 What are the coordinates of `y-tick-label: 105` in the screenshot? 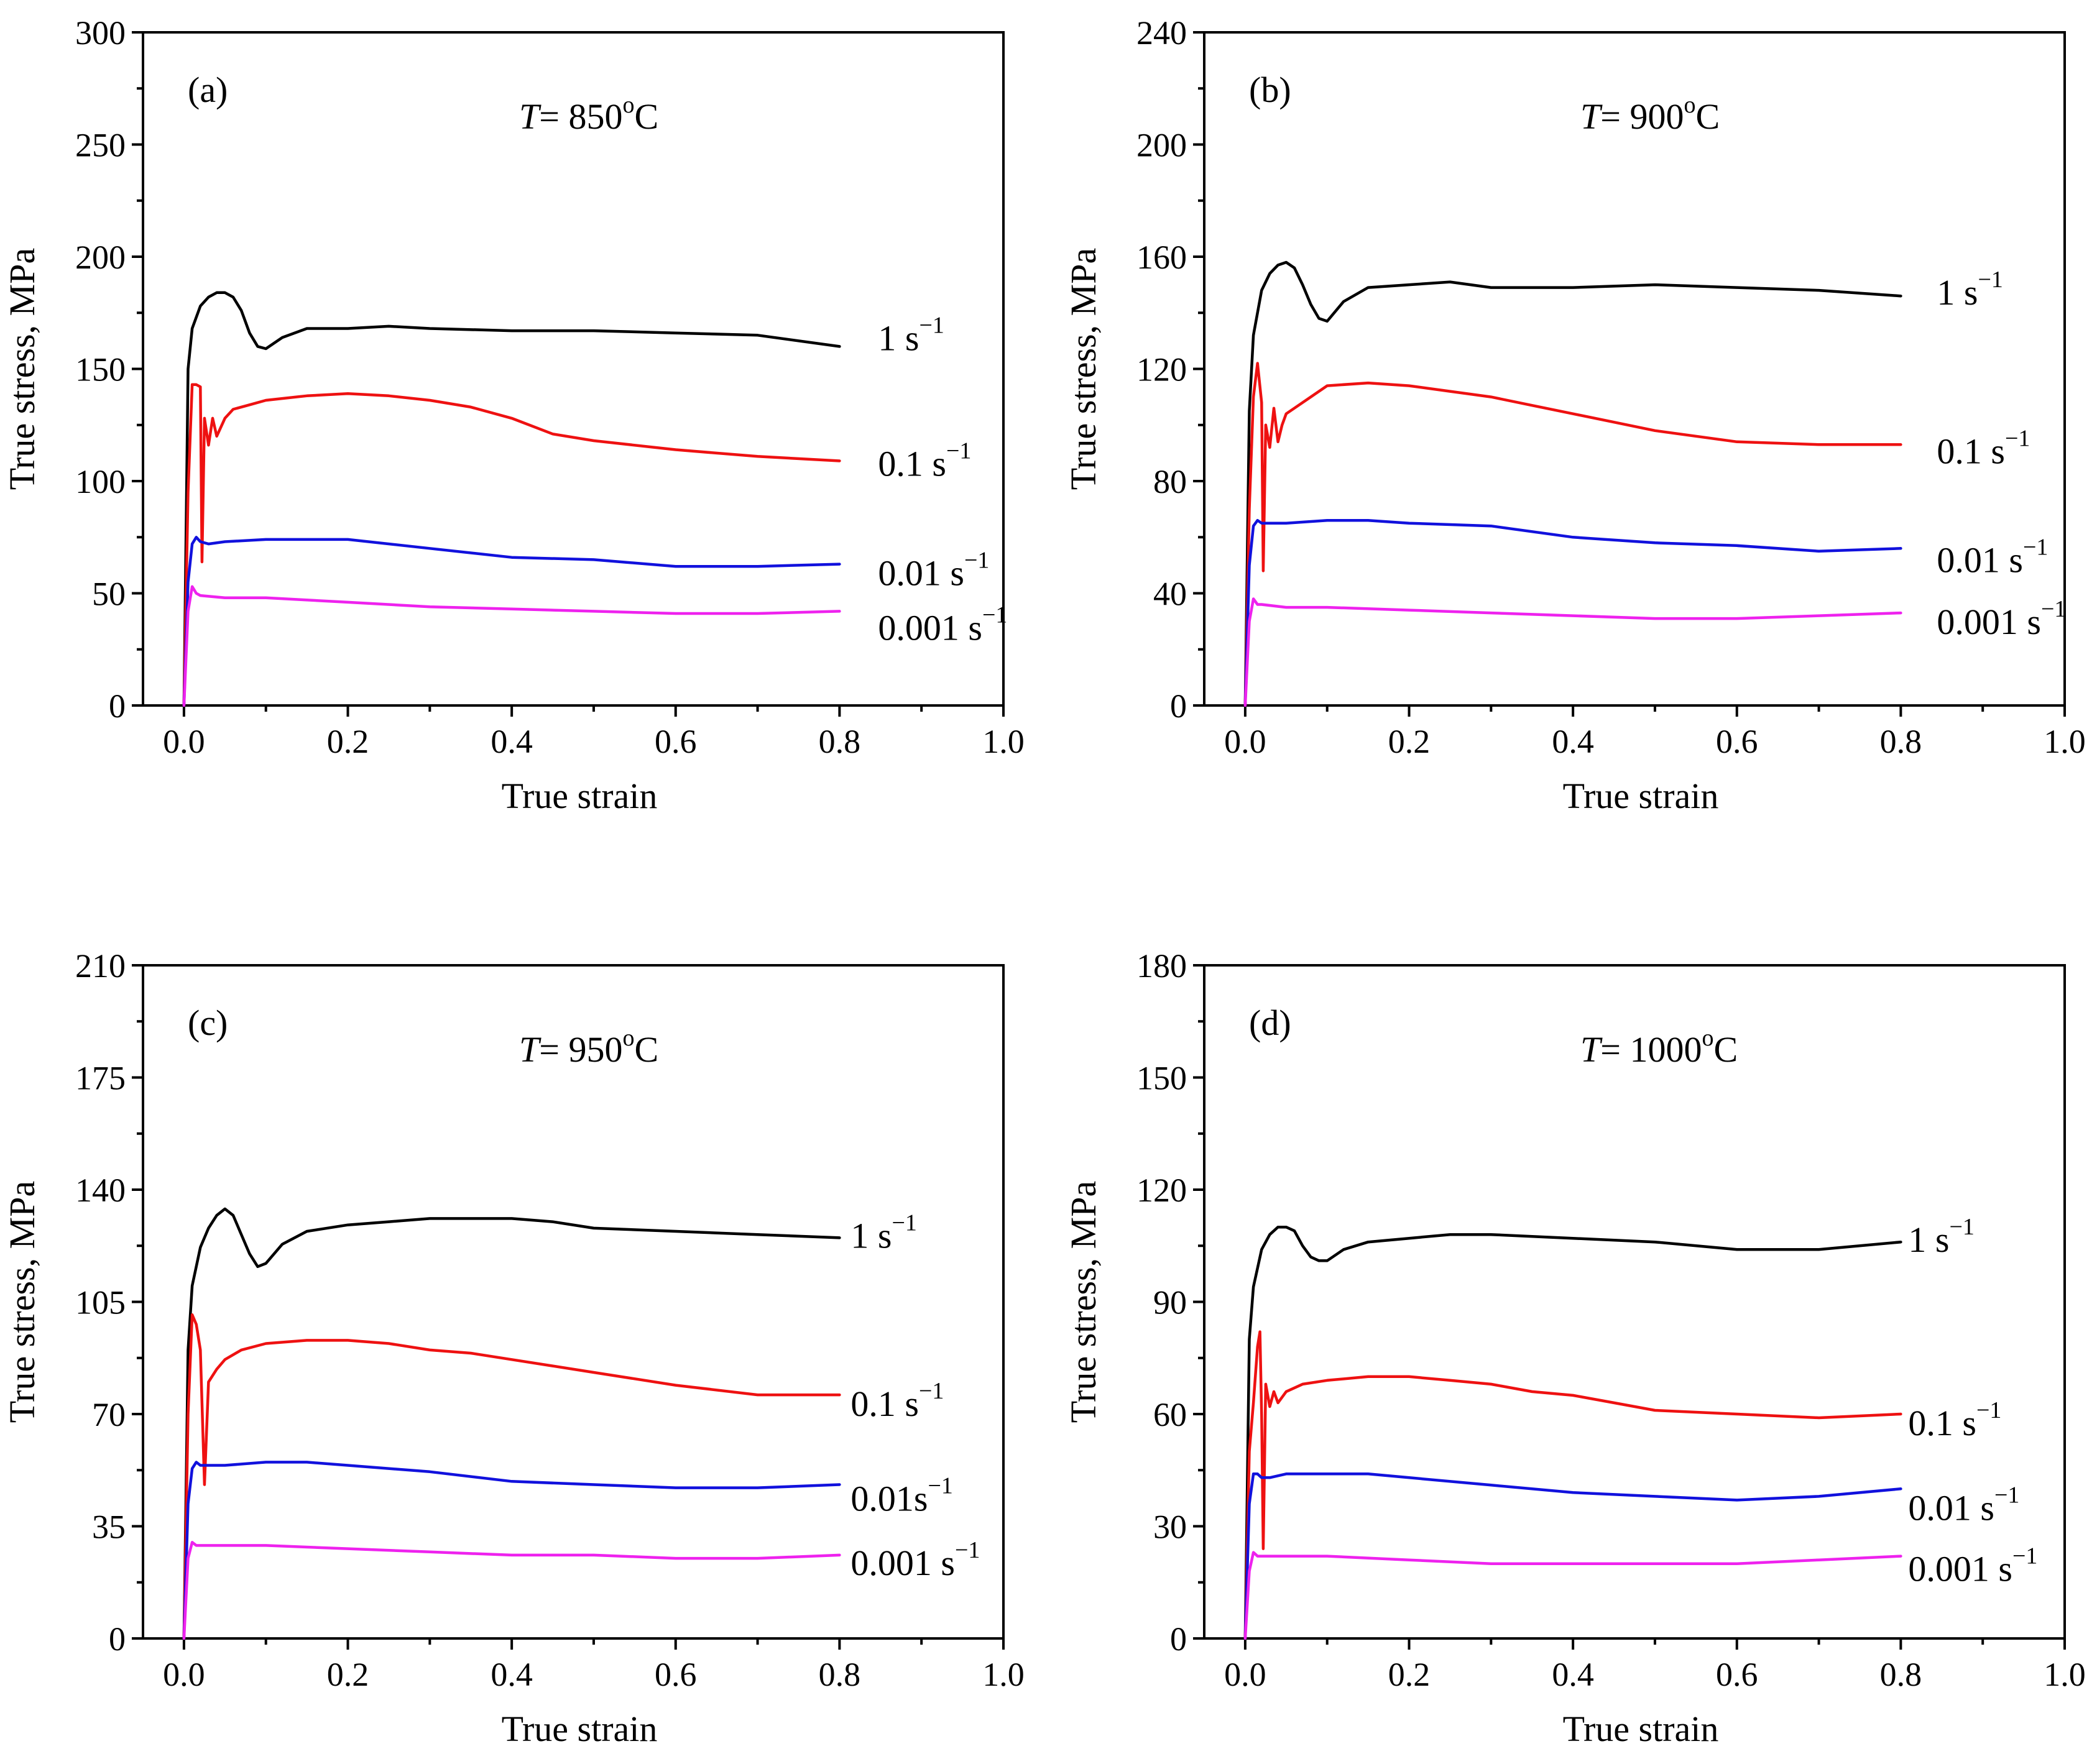 It's located at (100, 1303).